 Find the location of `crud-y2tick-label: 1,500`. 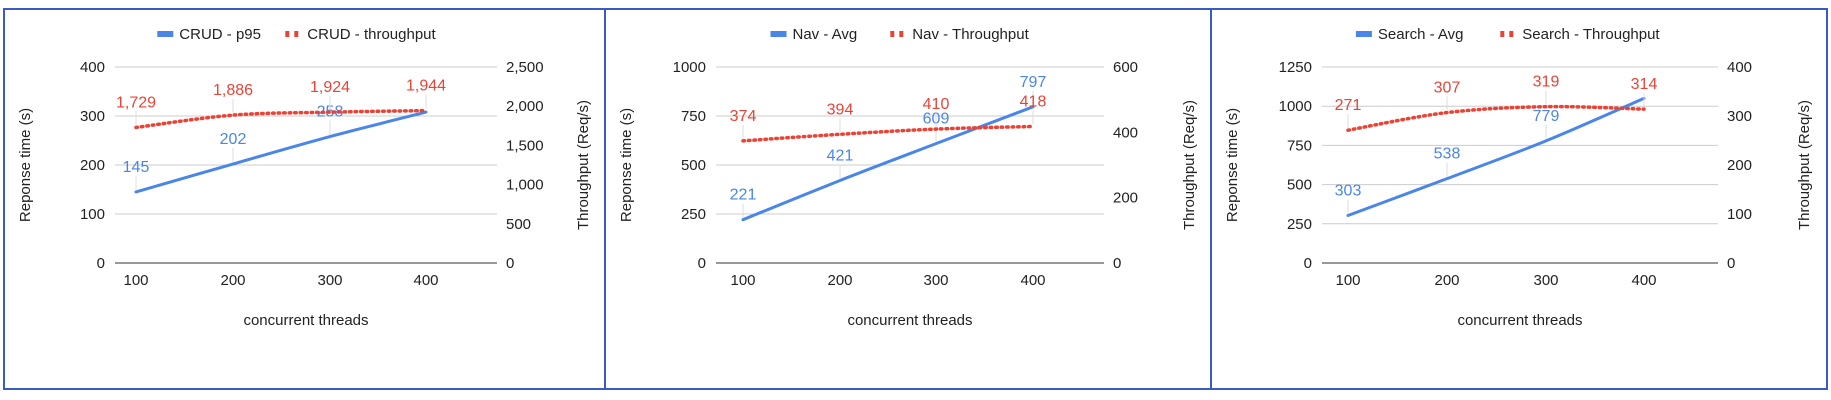

crud-y2tick-label: 1,500 is located at coordinates (525, 145).